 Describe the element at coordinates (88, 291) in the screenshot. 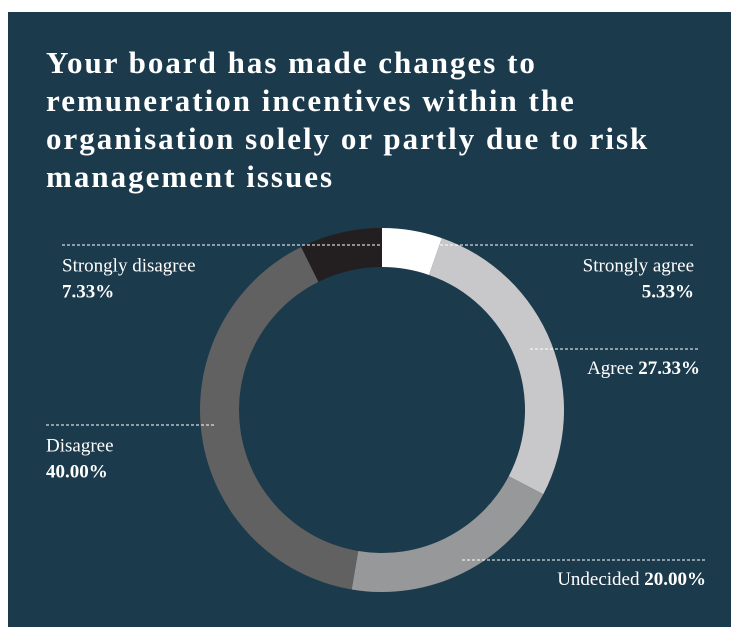

I see `value-label: 7.33%` at that location.